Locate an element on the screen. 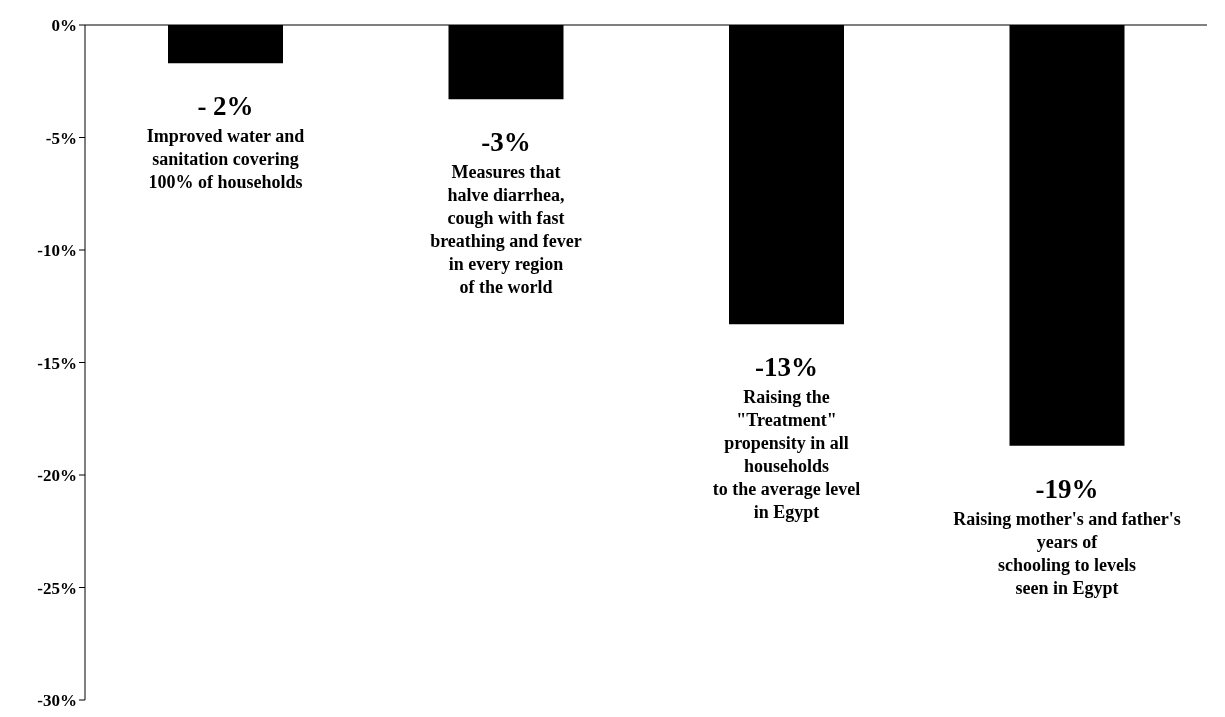  annotation: Raising mother's and father's years of schooling to levels seen in Egypt is located at coordinates (1067, 553).